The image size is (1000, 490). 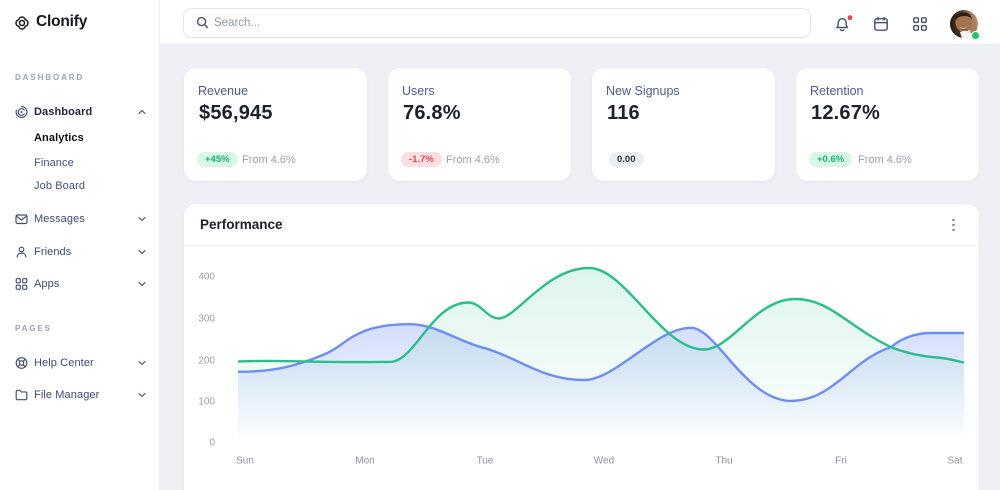 What do you see at coordinates (364, 461) in the screenshot?
I see `svg-text: Mon` at bounding box center [364, 461].